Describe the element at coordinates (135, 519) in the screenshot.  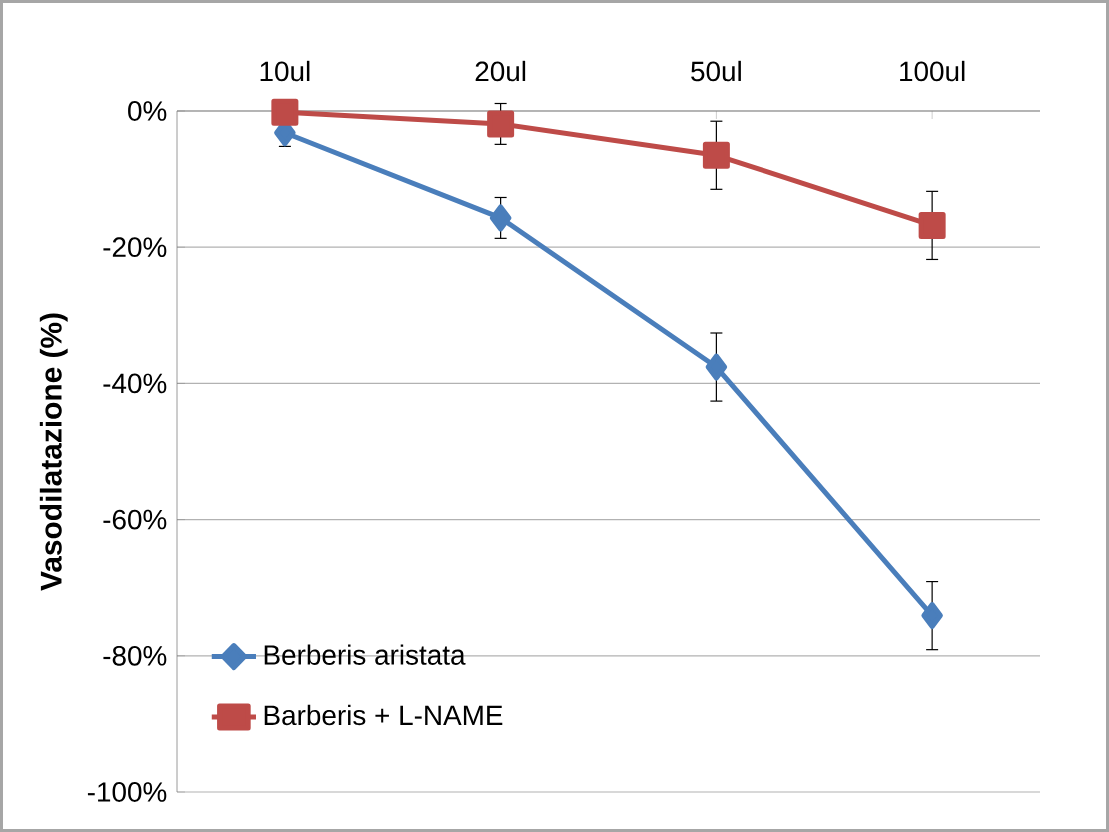
I see `y-tick-label: -60%` at that location.